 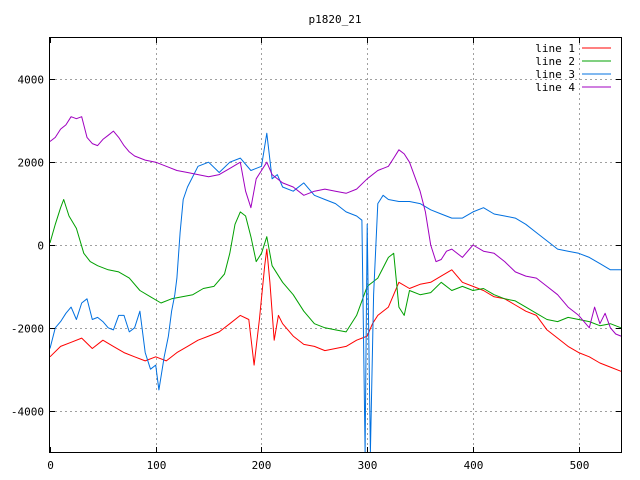 What do you see at coordinates (262, 465) in the screenshot?
I see `x-tick-label: 200` at bounding box center [262, 465].